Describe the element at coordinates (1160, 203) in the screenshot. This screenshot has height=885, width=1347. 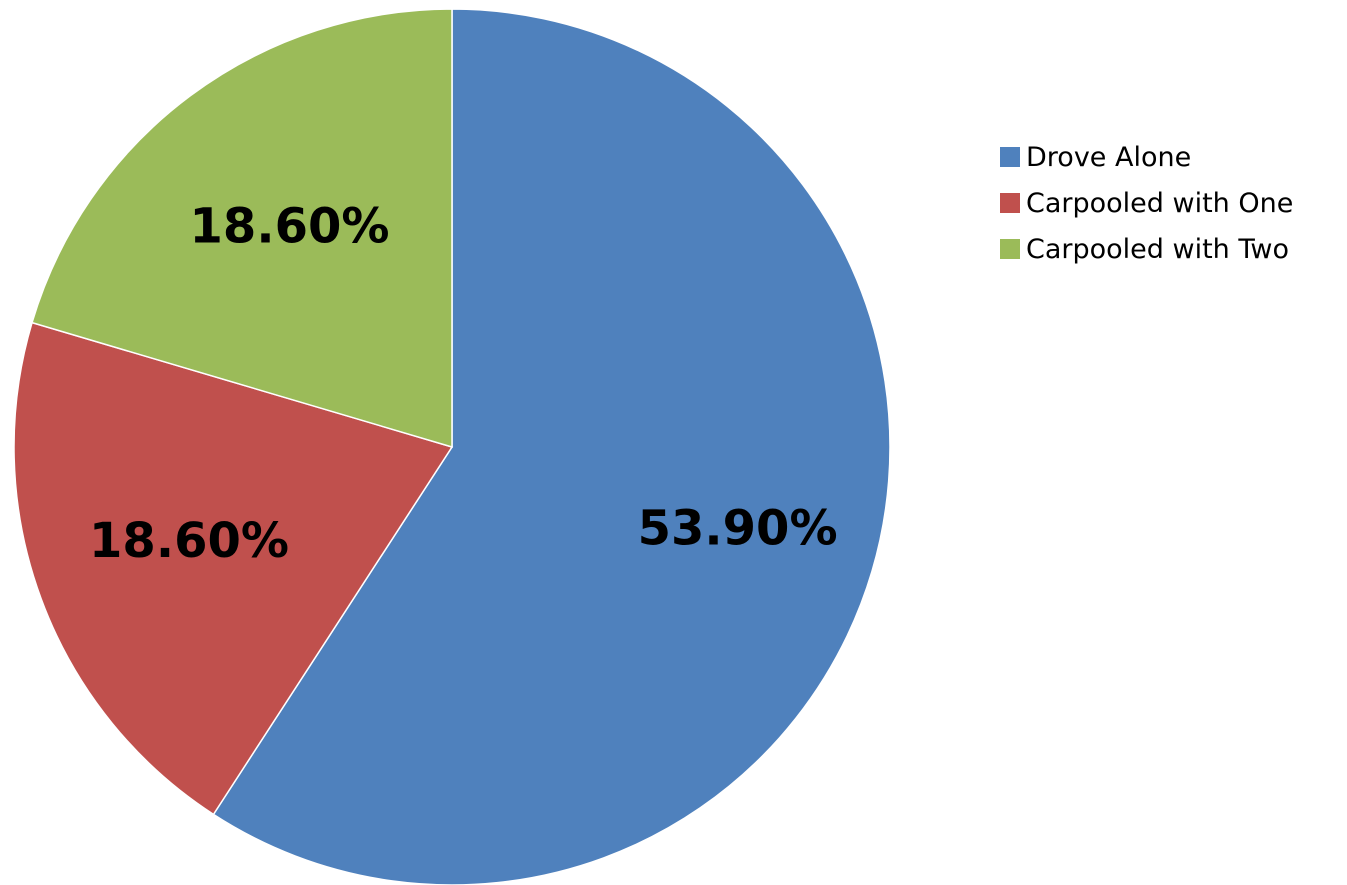
I see `legend-label-carpooled-with-one: Carpooled with One` at that location.